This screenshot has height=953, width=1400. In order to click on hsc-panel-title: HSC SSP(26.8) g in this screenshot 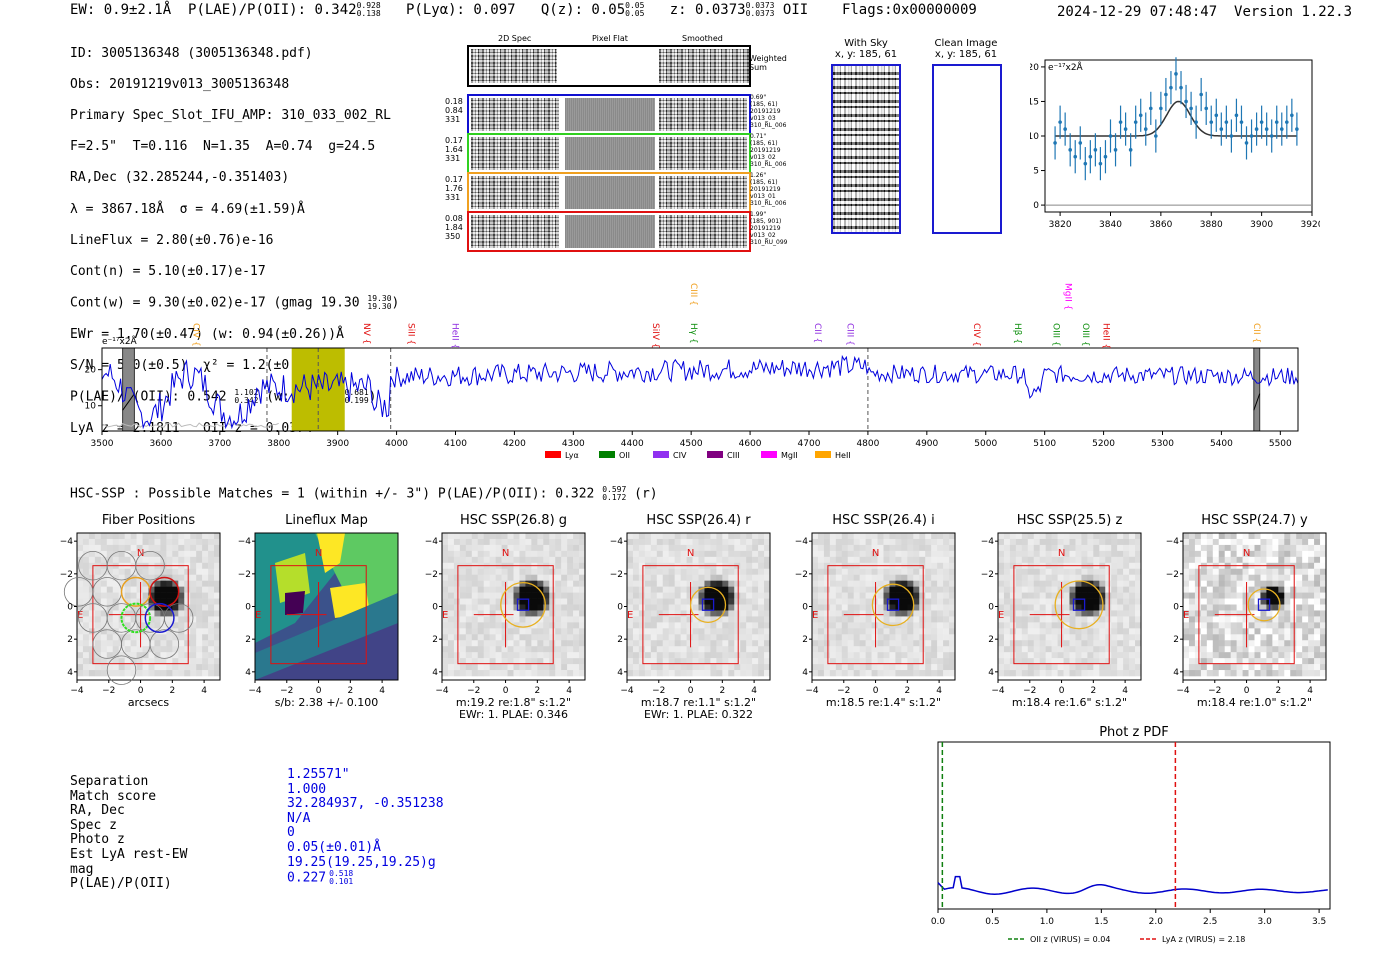, I will do `click(513, 520)`.